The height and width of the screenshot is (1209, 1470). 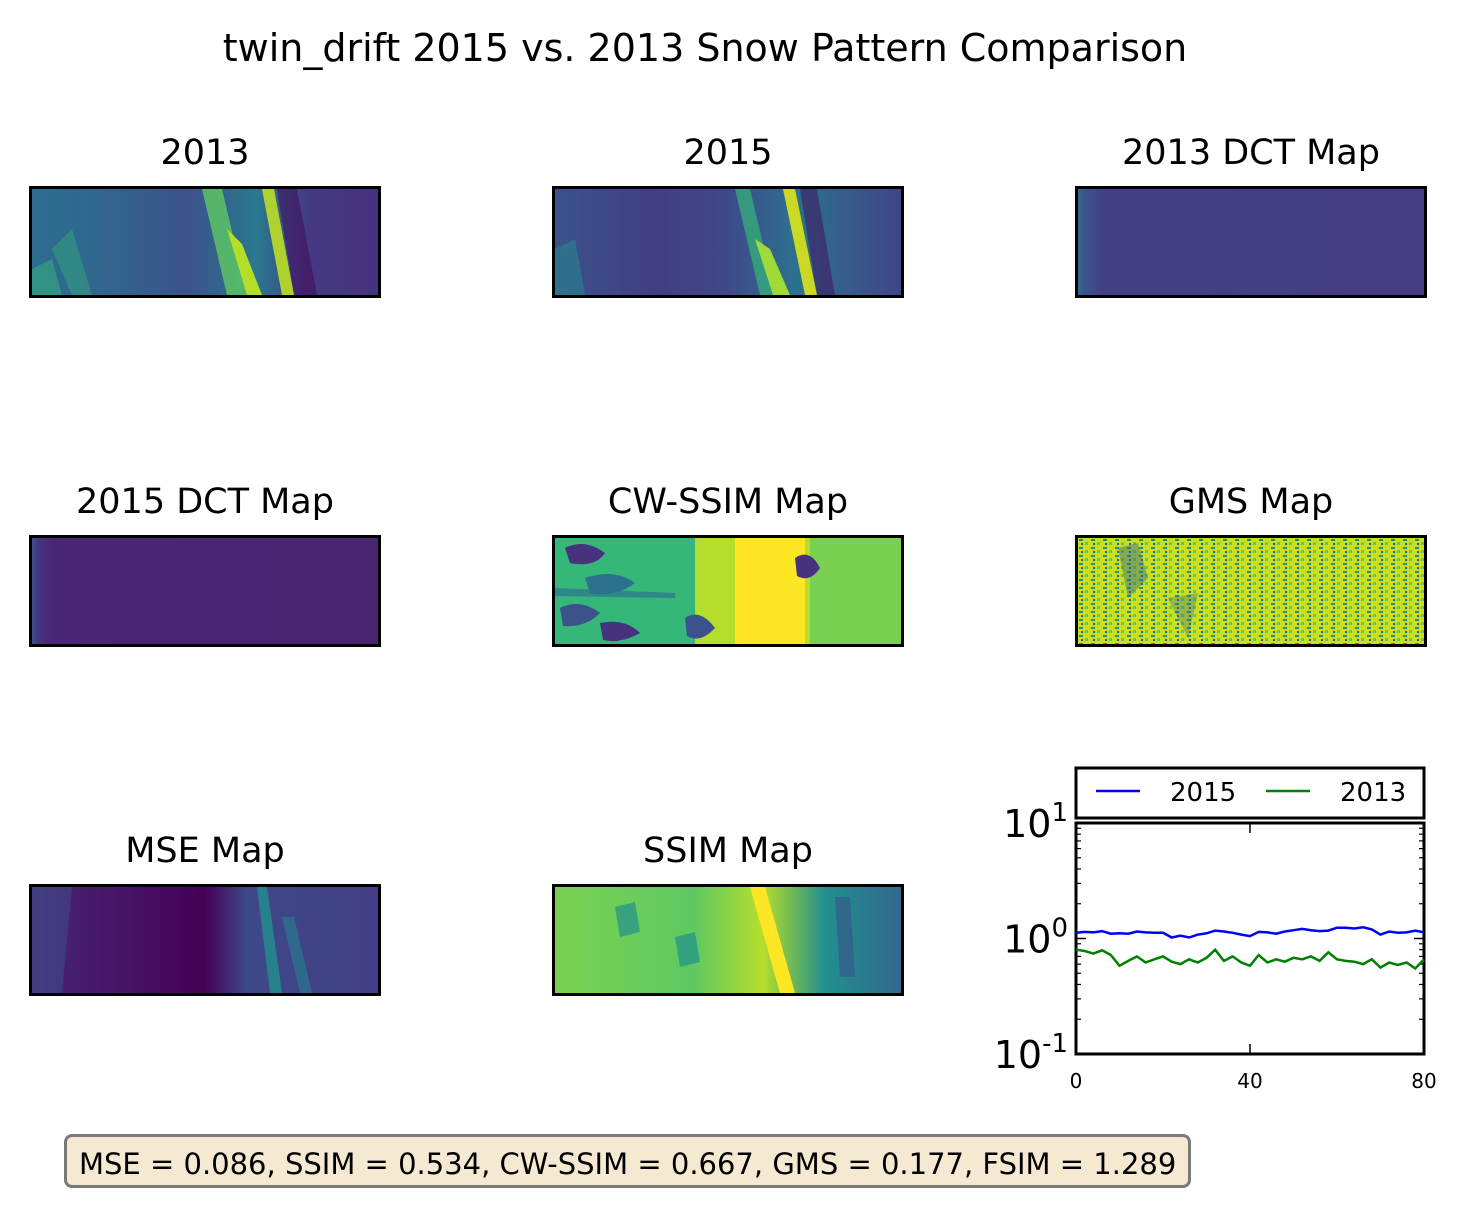 I want to click on x-tick-label: 40, so click(x=1249, y=1081).